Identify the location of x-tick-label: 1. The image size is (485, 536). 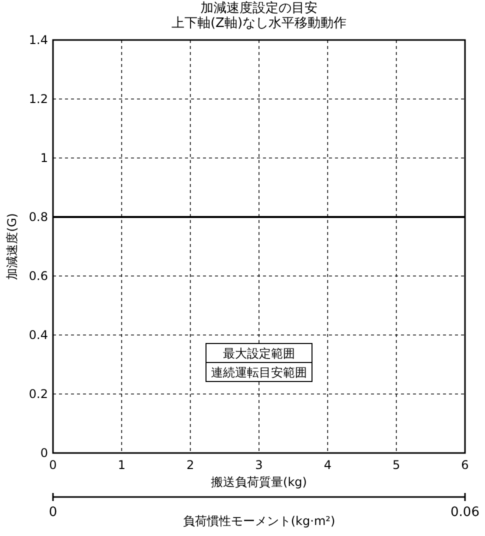
(122, 465).